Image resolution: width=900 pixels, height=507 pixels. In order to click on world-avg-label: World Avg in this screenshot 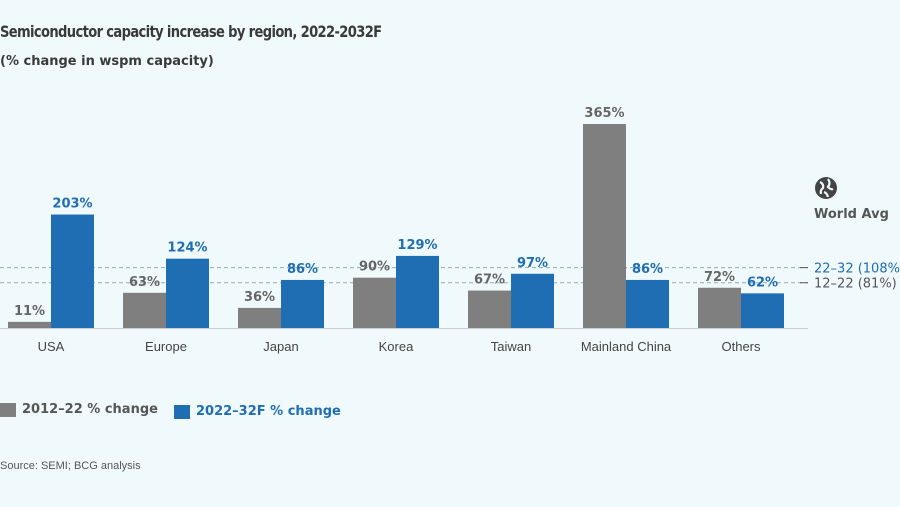, I will do `click(851, 214)`.